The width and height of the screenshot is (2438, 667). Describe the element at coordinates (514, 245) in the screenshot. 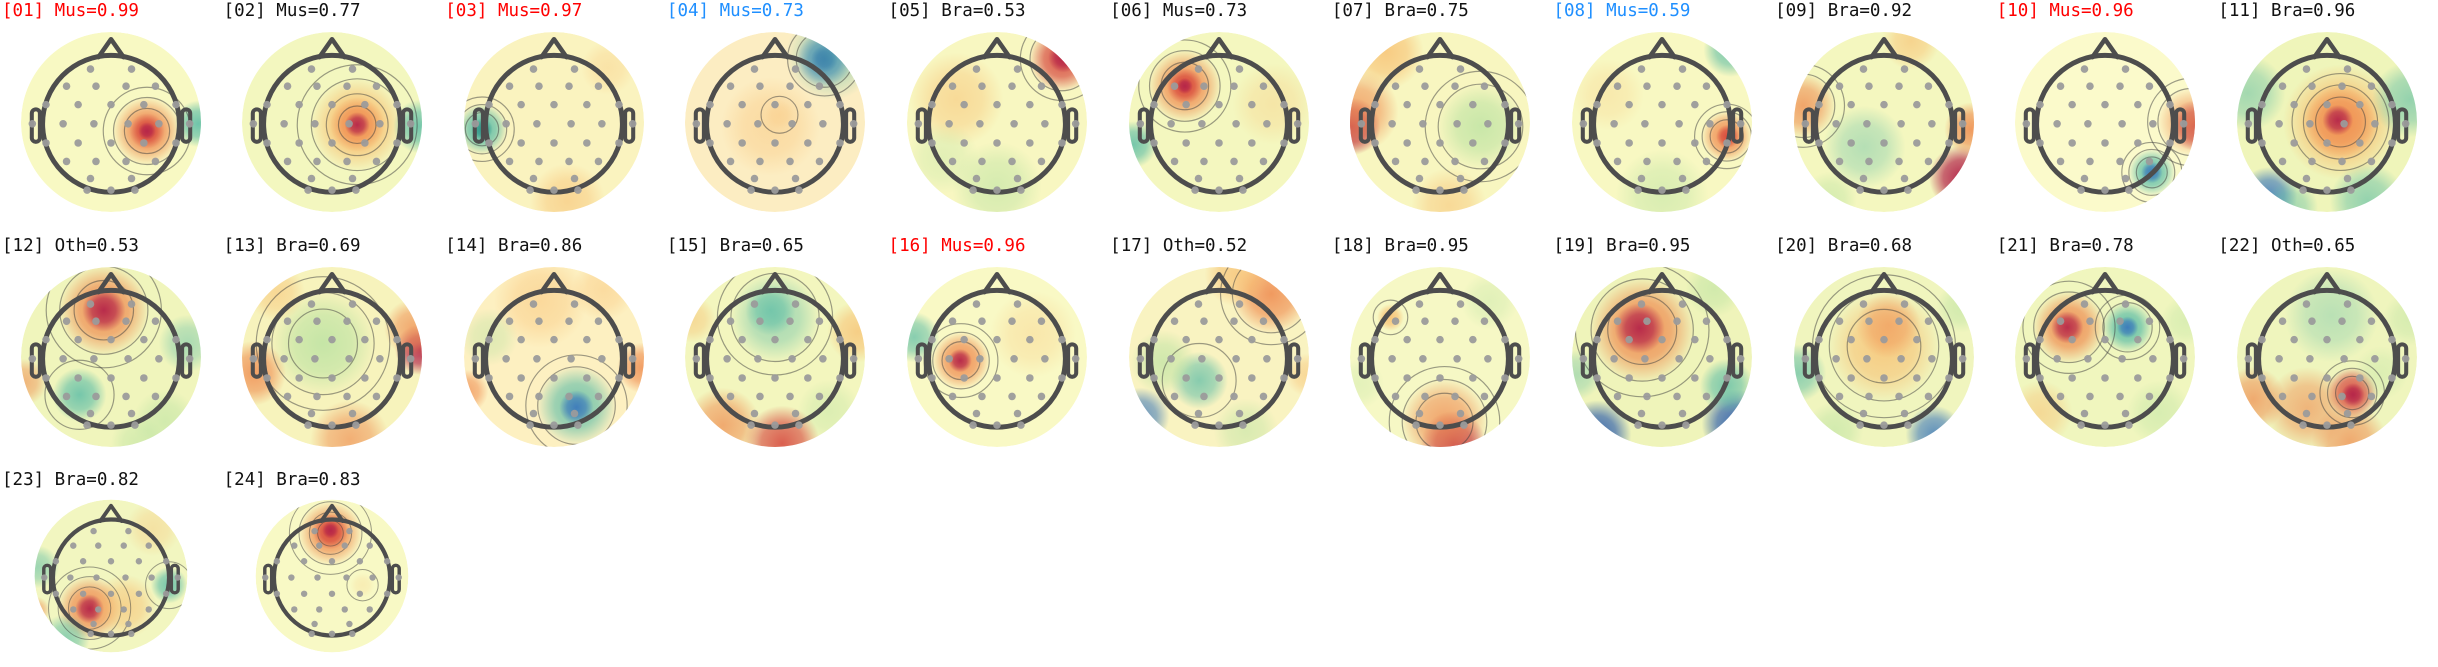

I see `component-title: [14] Bra=0.86` at that location.